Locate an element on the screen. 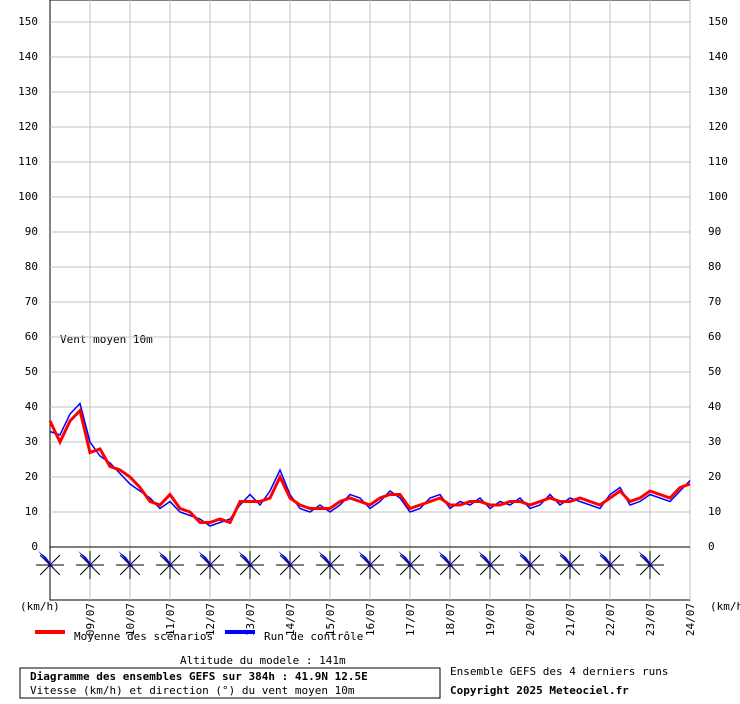 Image resolution: width=740 pixels, height=704 pixels. y-tick-label-right: 80 is located at coordinates (714, 266).